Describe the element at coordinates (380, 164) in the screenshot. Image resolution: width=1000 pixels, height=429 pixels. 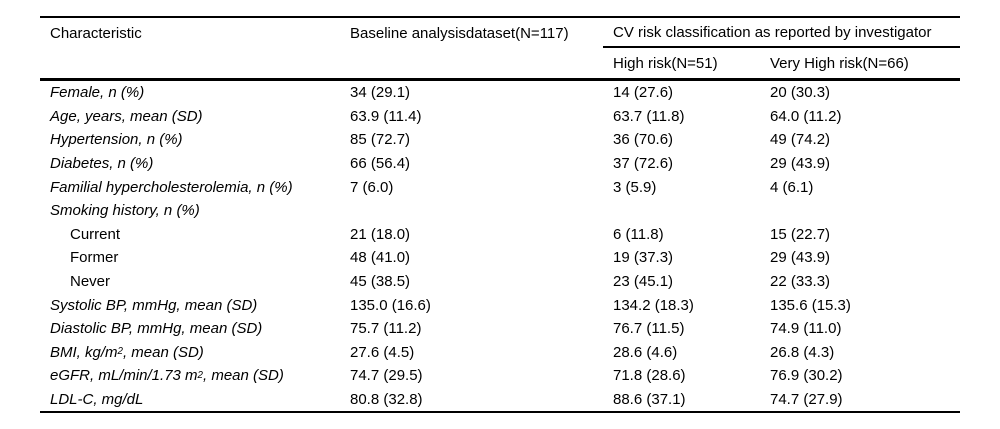
I see `baseline-value: 66 (56.4)` at that location.